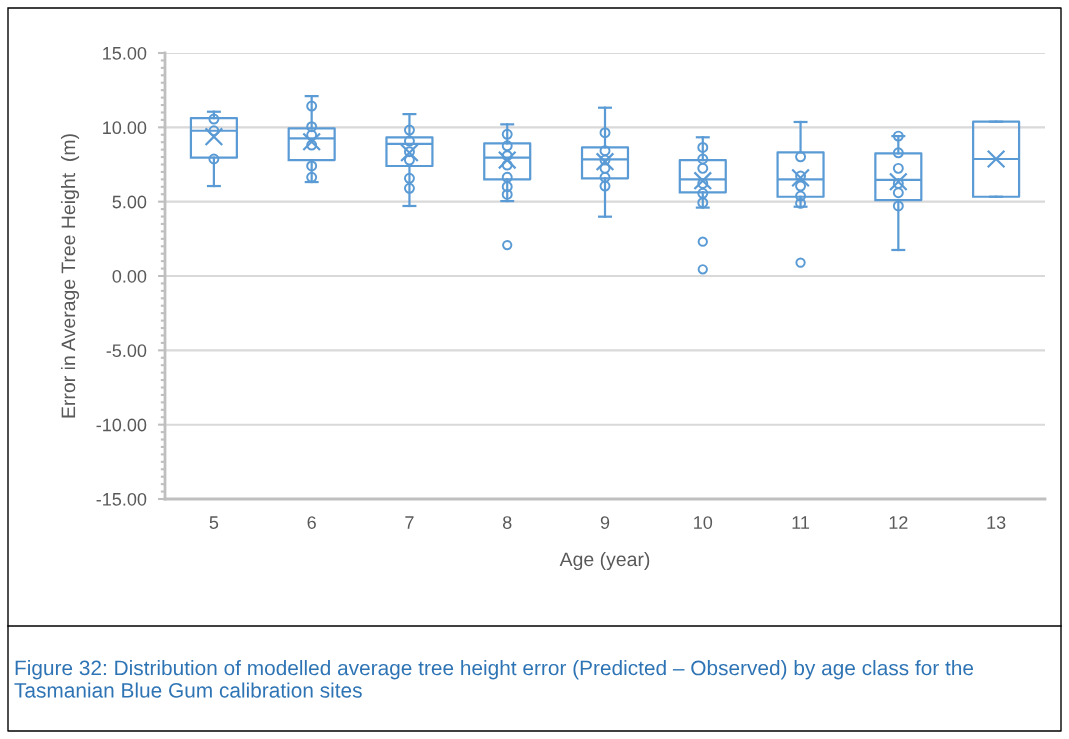 This screenshot has height=739, width=1069. I want to click on x-tick-label: 10, so click(703, 522).